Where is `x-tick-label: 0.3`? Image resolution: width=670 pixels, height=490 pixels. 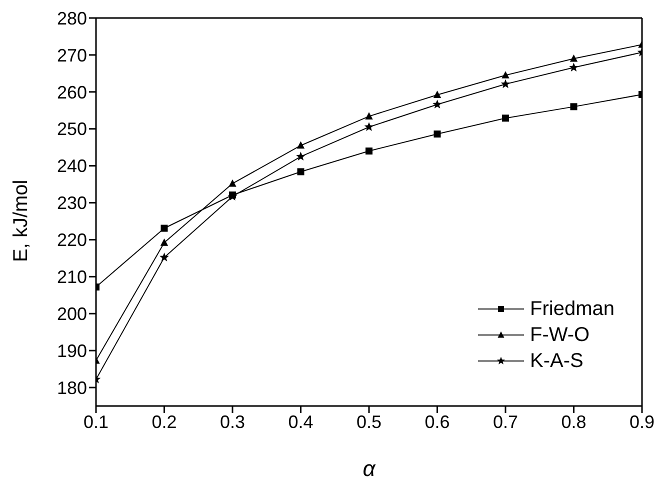
x-tick-label: 0.3 is located at coordinates (233, 422).